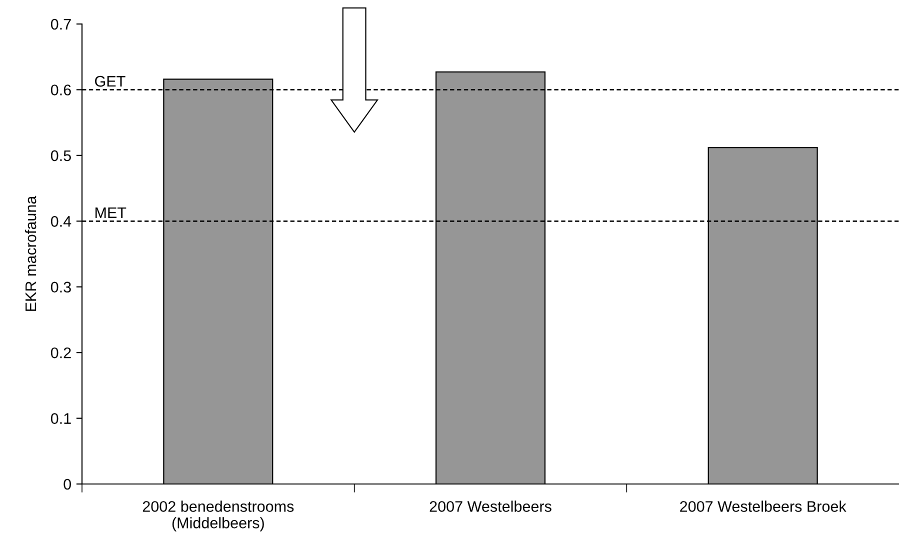  I want to click on x-tick-label: 2007 Westelbeers Broek, so click(763, 506).